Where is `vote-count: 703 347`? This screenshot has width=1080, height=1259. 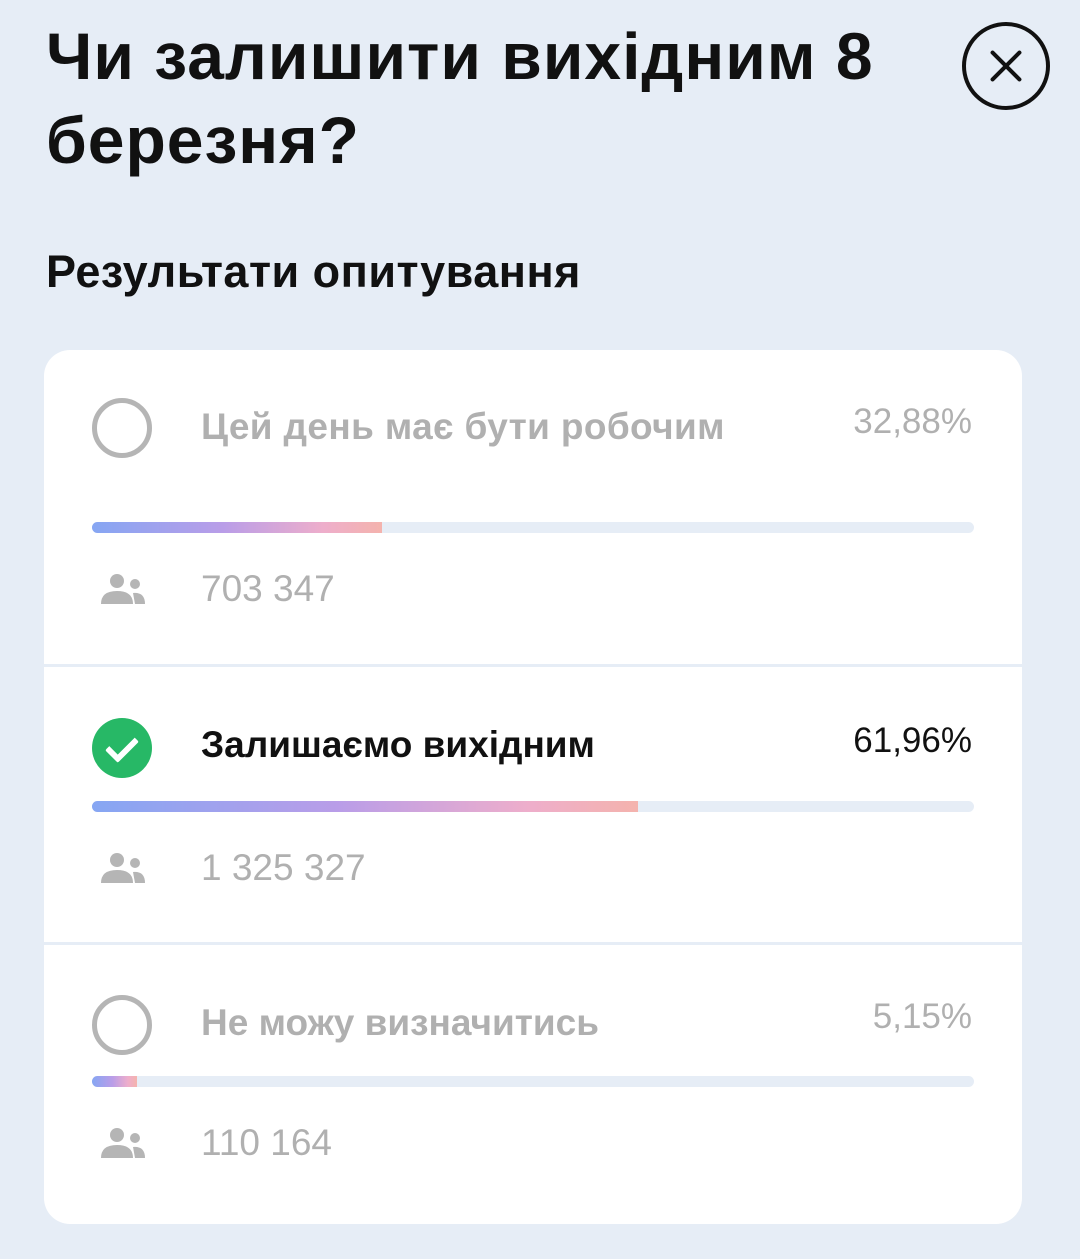 vote-count: 703 347 is located at coordinates (268, 588).